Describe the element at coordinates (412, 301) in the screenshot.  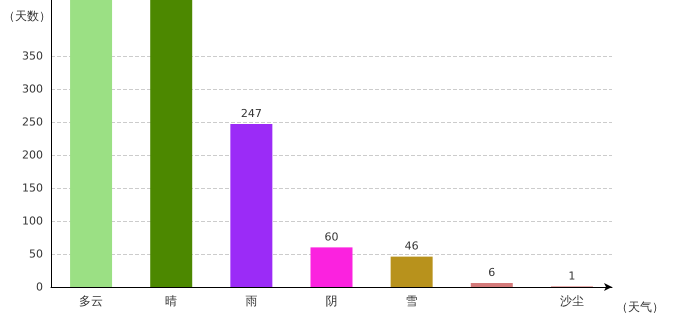
I see `x-tick-label: 雪` at that location.